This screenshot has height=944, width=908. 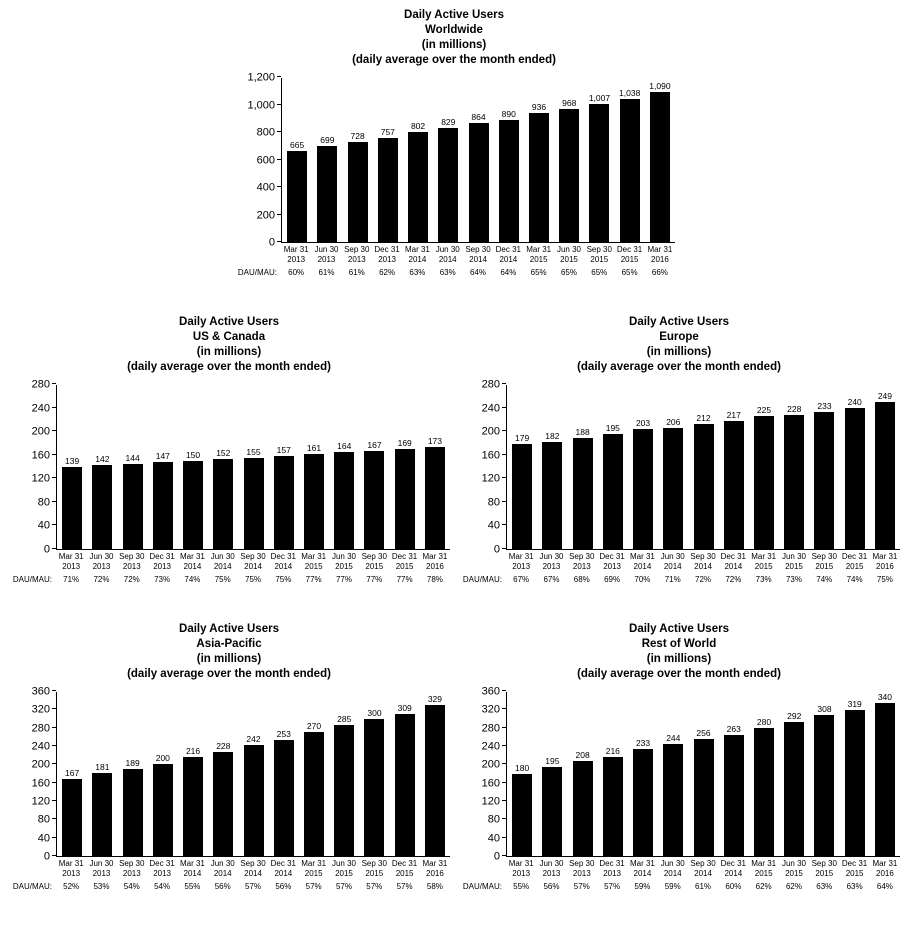 What do you see at coordinates (253, 774) in the screenshot?
I see `bar-column: 242` at bounding box center [253, 774].